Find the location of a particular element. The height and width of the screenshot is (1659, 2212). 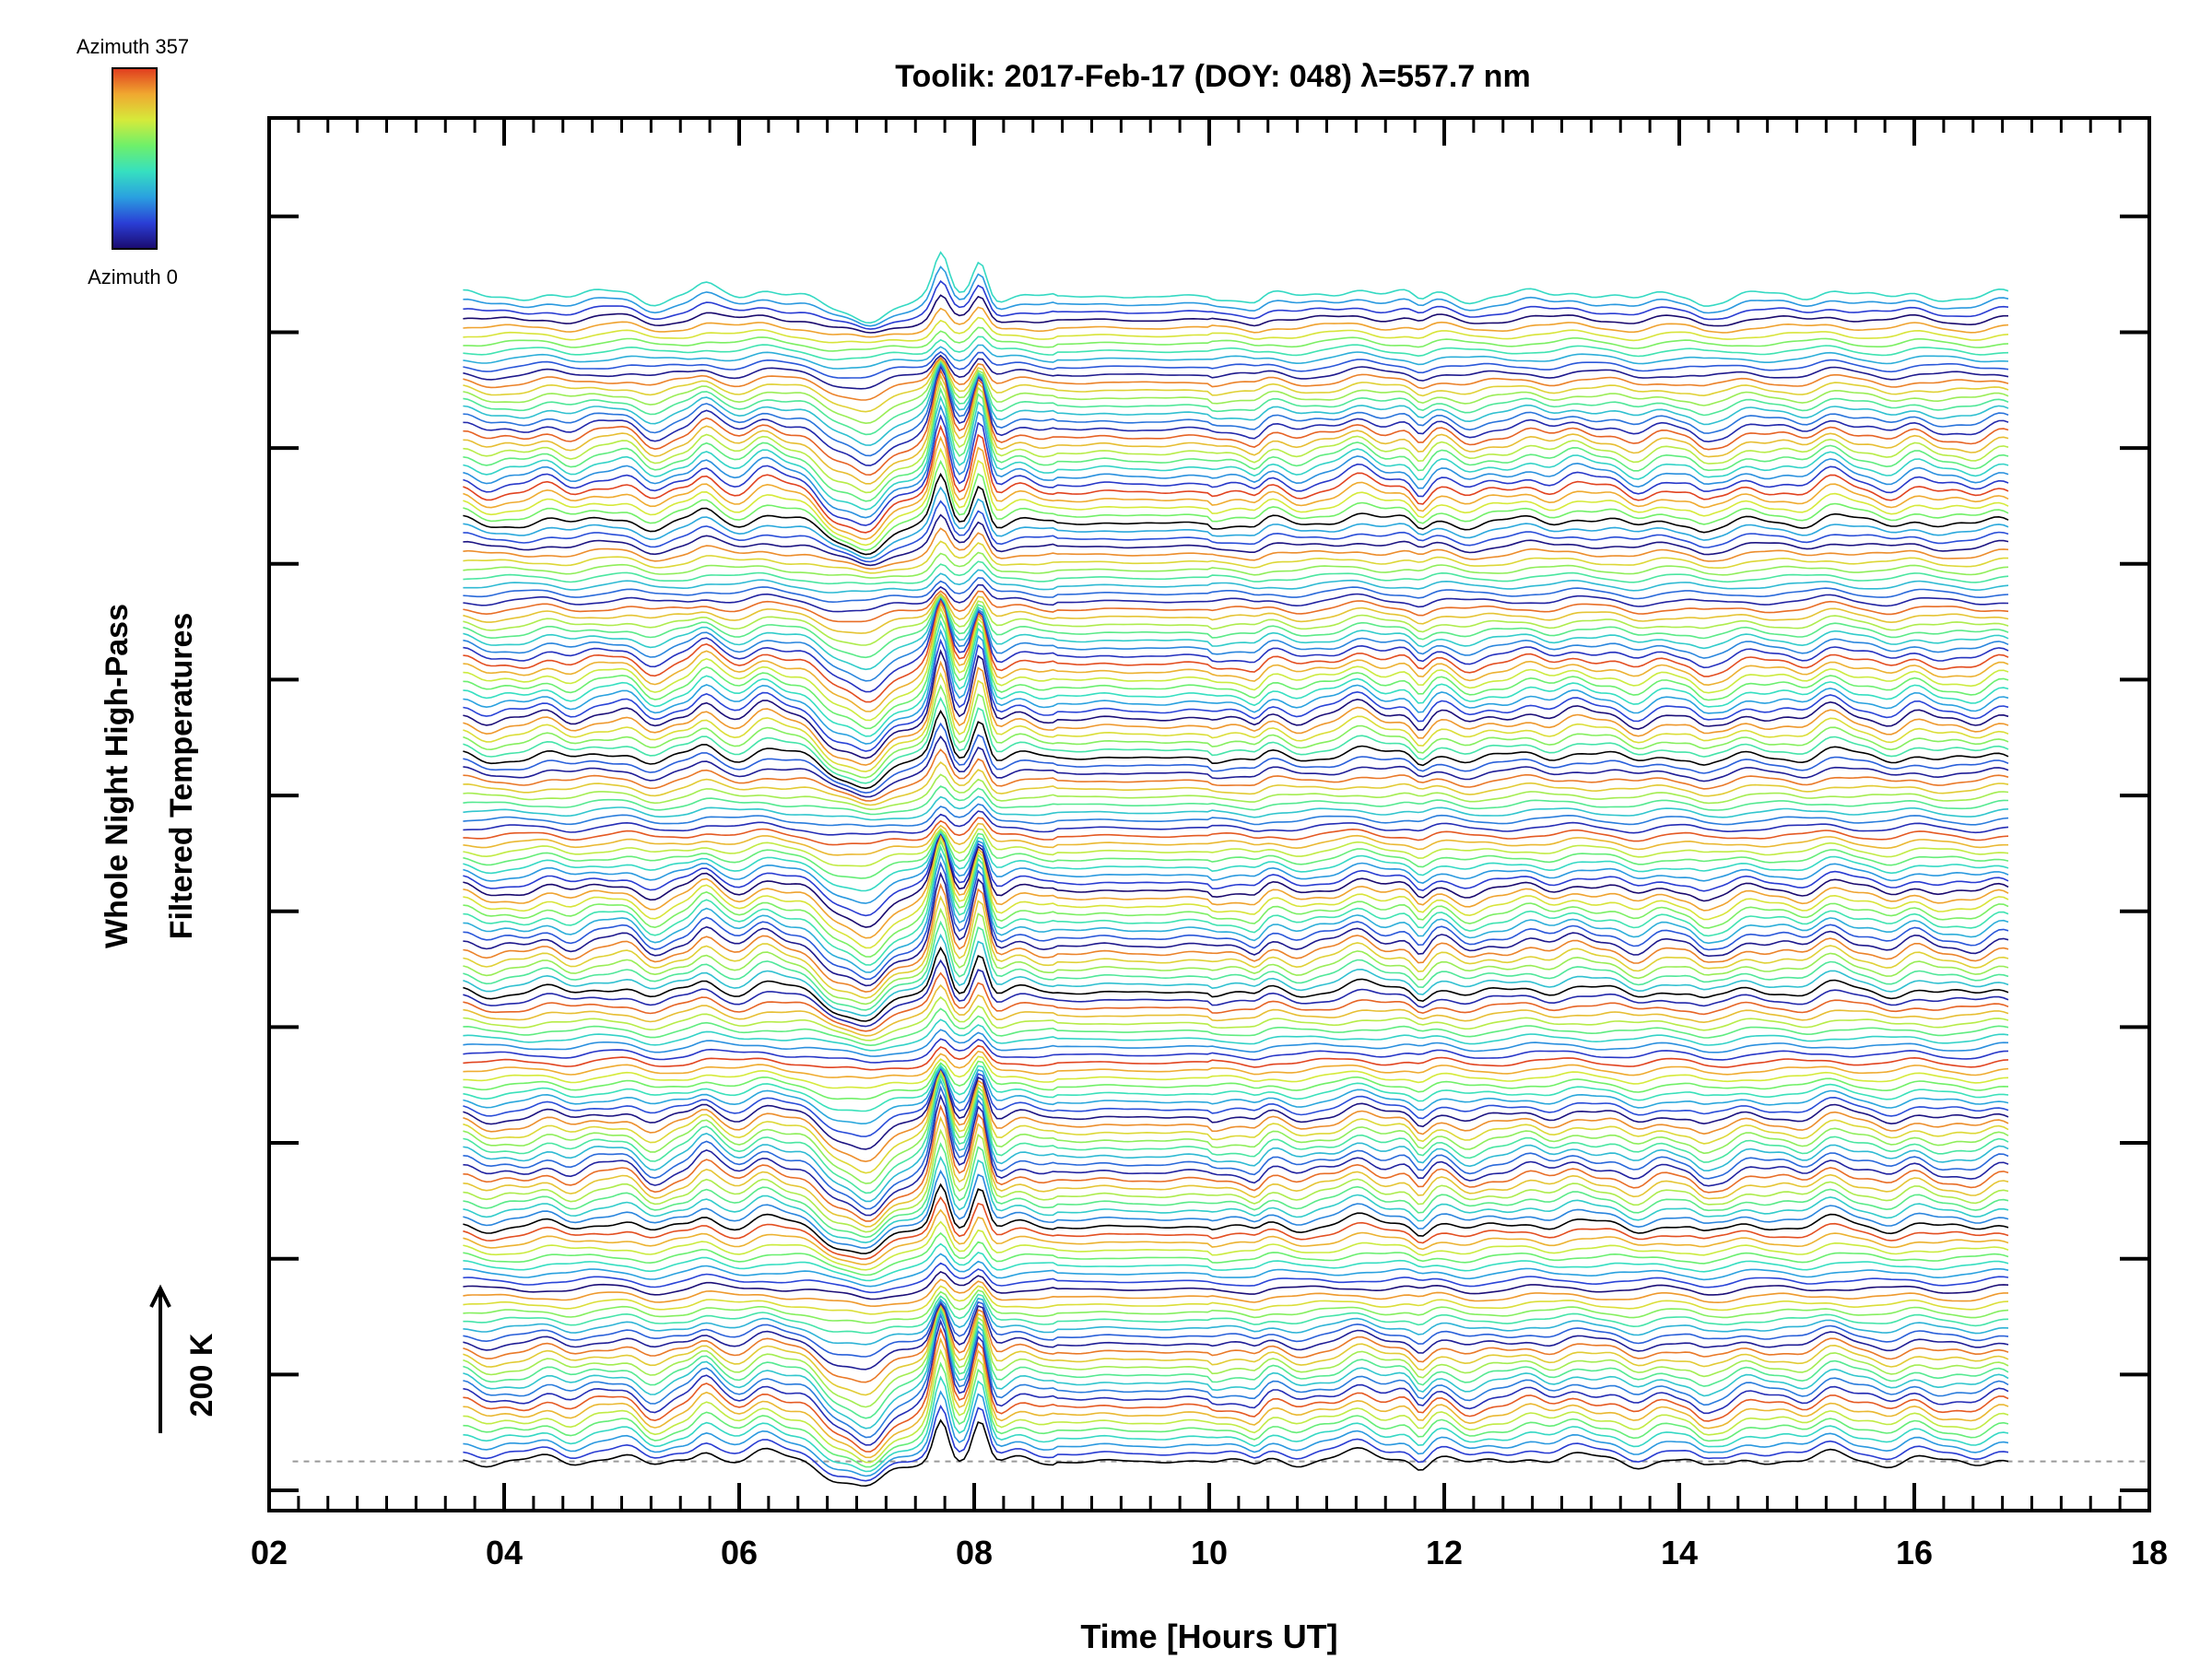

x-axis-label: Time [Hours UT] is located at coordinates (1208, 1636).